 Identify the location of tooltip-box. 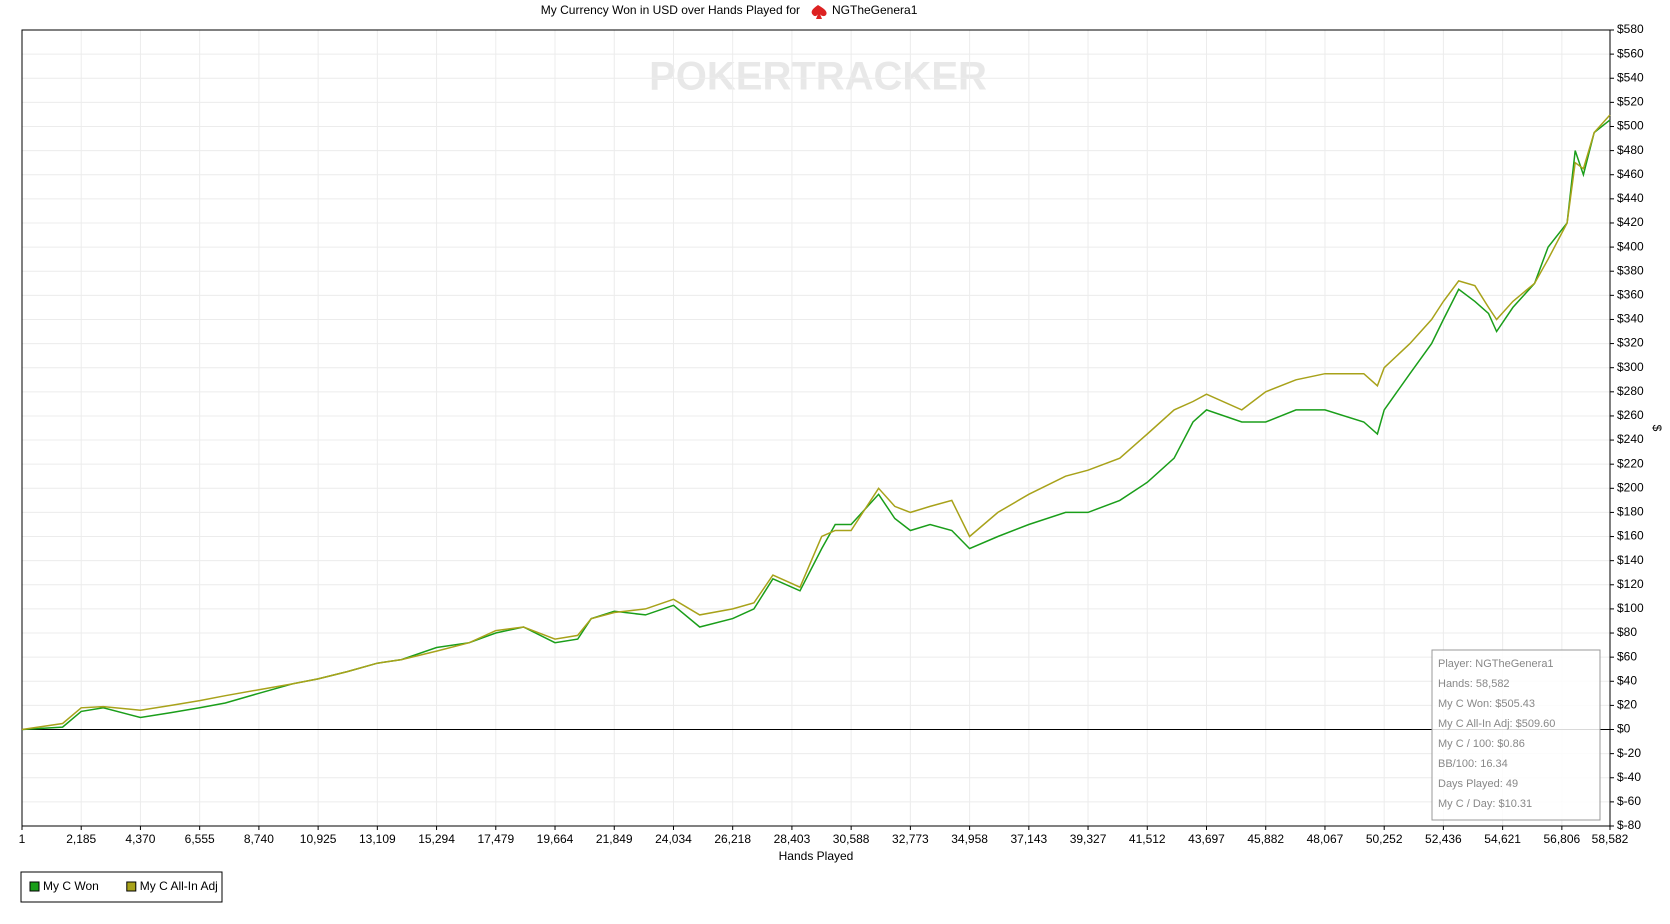
(1516, 735).